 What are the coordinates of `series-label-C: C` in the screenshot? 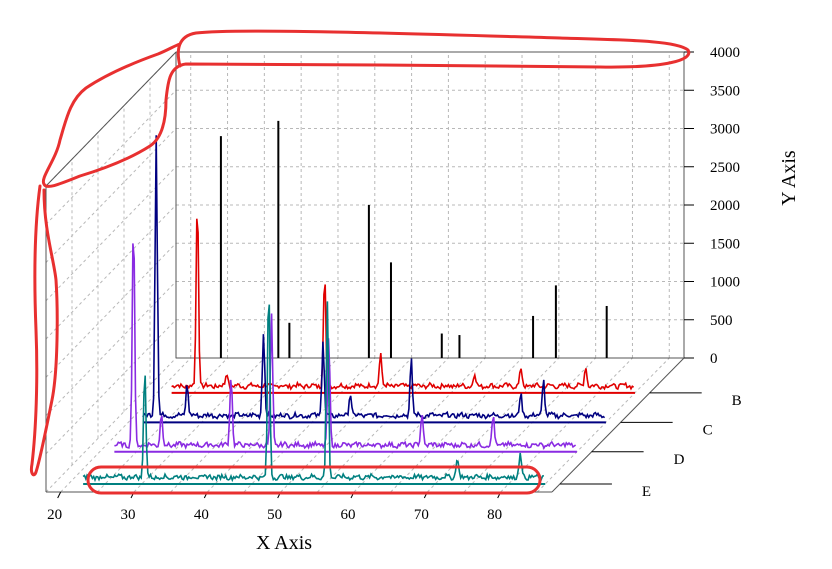 It's located at (708, 430).